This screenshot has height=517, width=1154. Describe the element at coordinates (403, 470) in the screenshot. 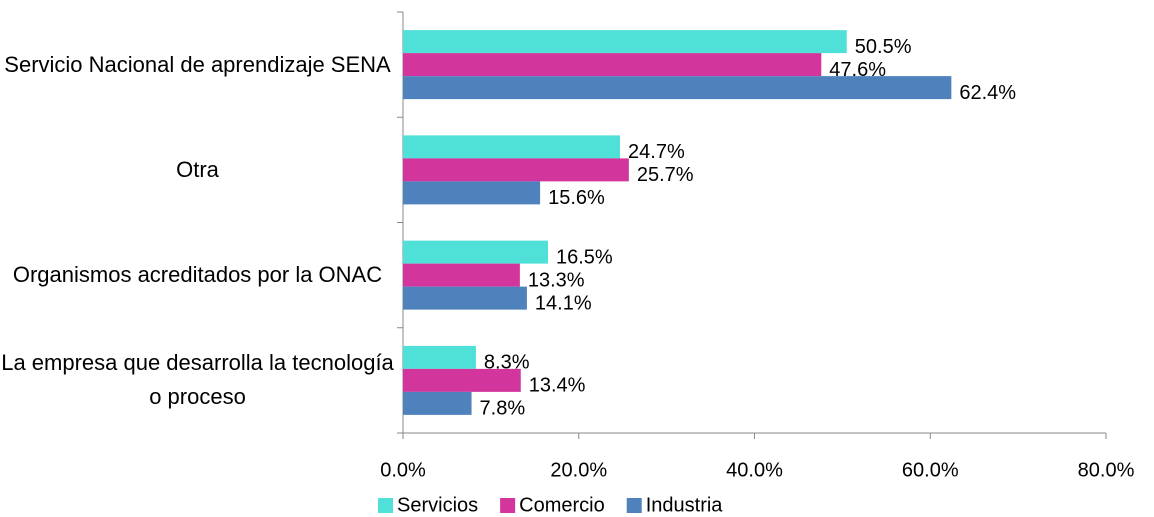

I see `x-tick-label: 0.0%` at that location.